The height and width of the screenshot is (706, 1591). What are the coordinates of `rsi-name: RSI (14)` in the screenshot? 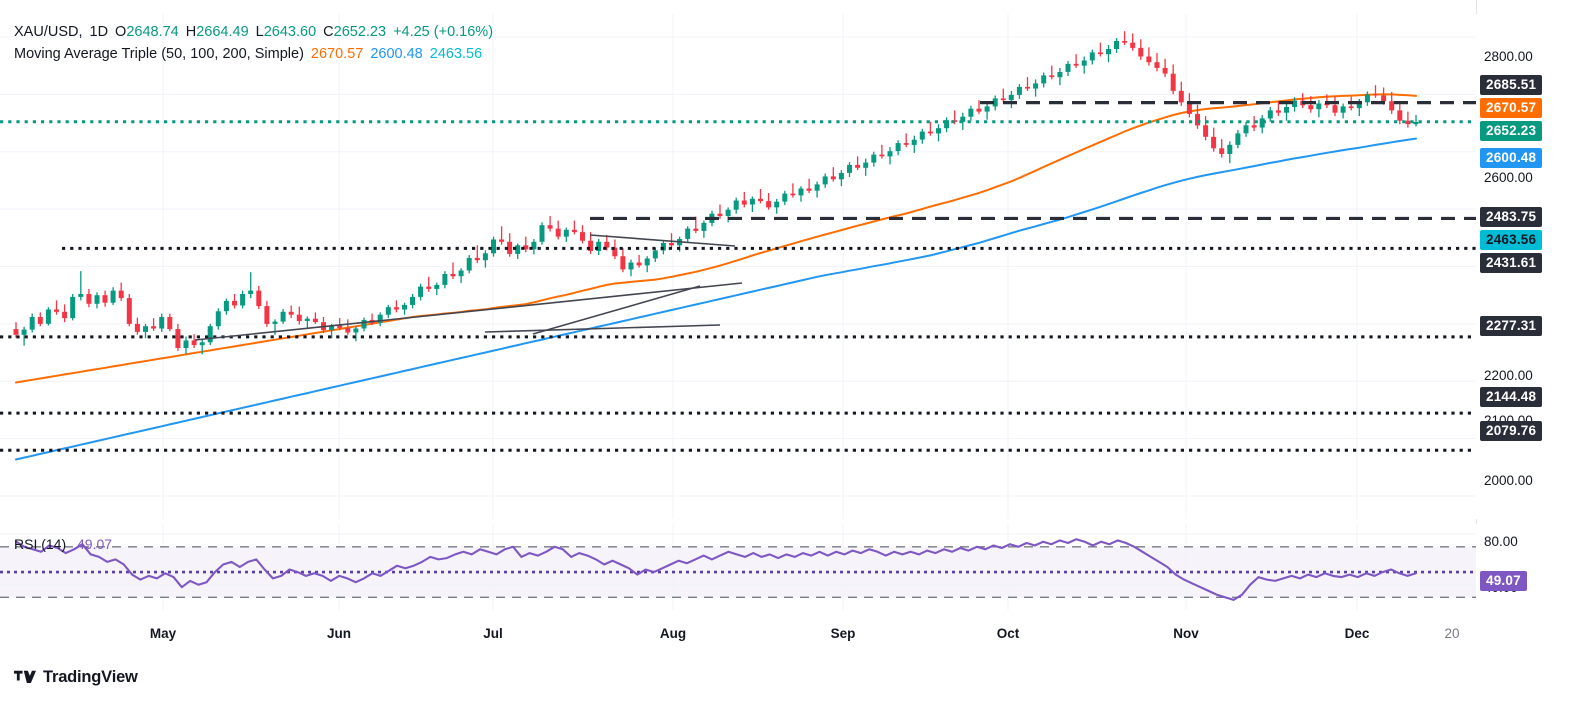 It's located at (40, 544).